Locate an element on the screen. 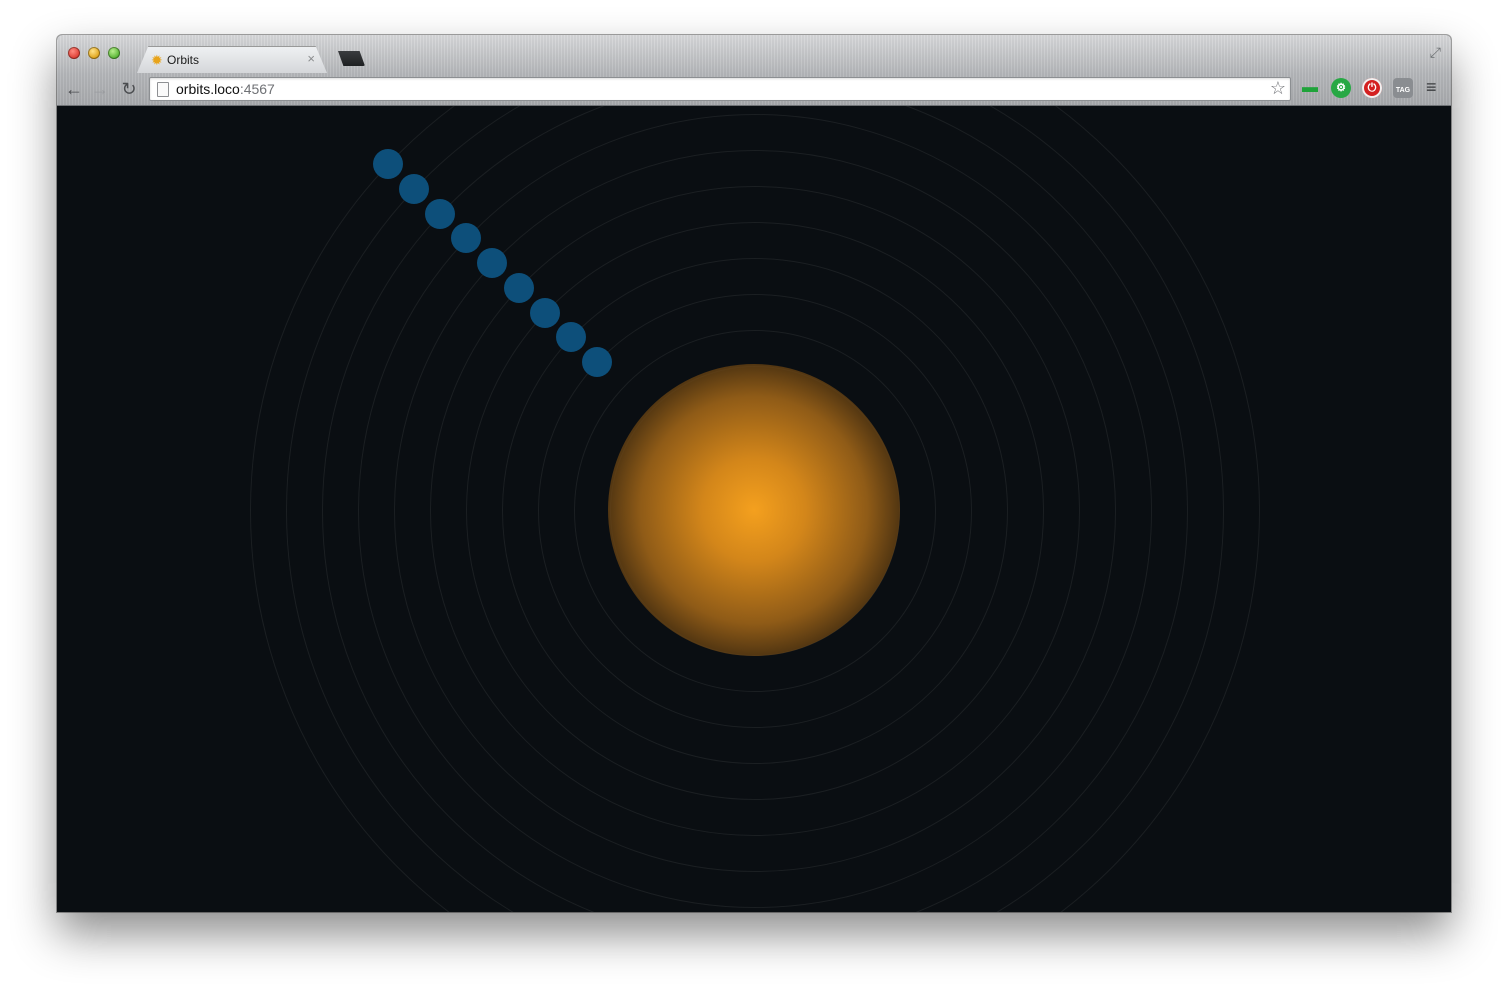  orbit-ring is located at coordinates (755, 511).